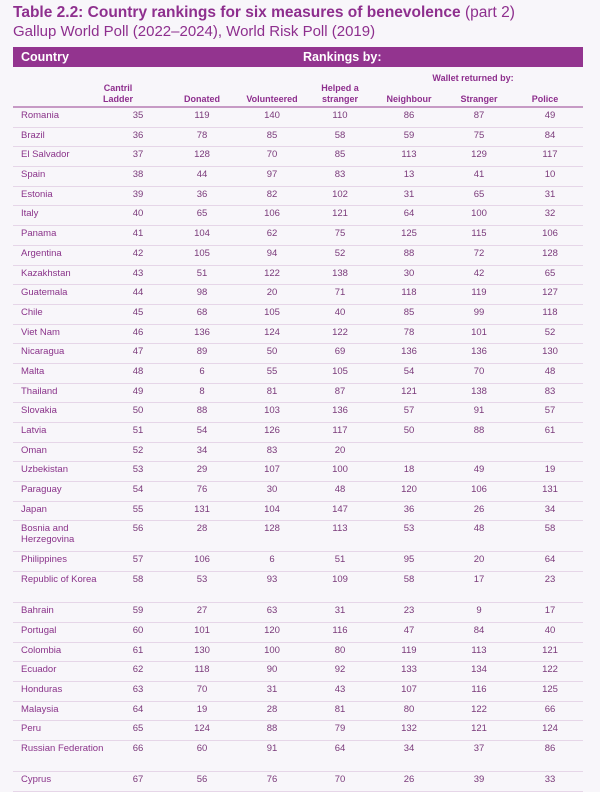 Image resolution: width=600 pixels, height=792 pixels. I want to click on cell-wallet-police: 19, so click(550, 472).